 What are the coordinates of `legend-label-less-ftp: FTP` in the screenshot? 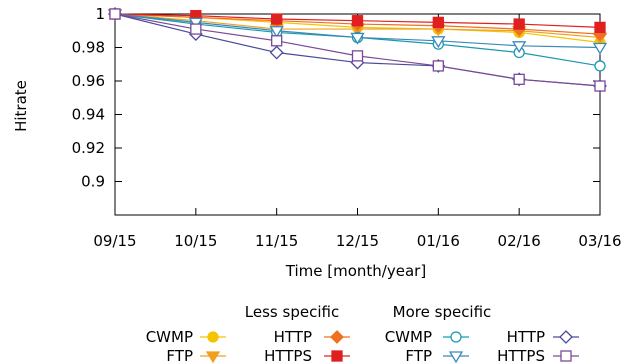 It's located at (179, 355).